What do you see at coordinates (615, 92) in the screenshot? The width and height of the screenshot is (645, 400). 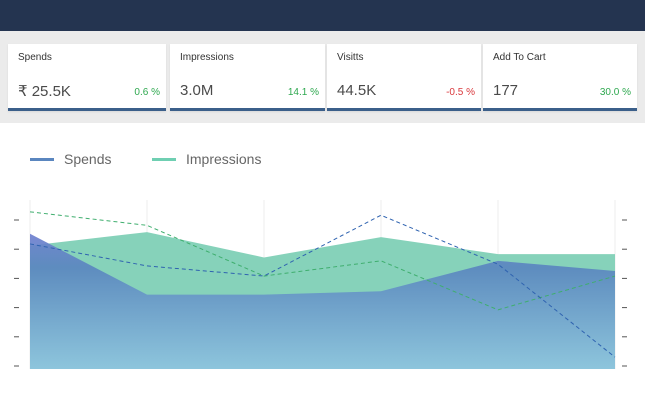 I see `kpi-change: 30.0 %` at bounding box center [615, 92].